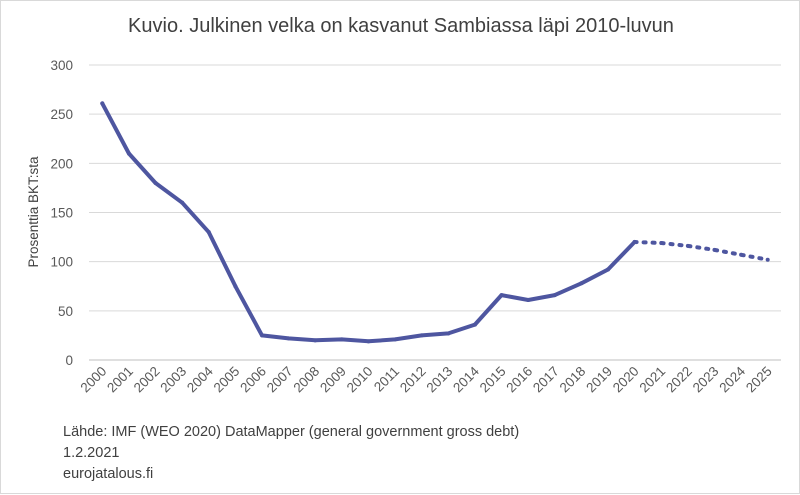  Describe the element at coordinates (94, 380) in the screenshot. I see `x-tick-label: 2000` at that location.